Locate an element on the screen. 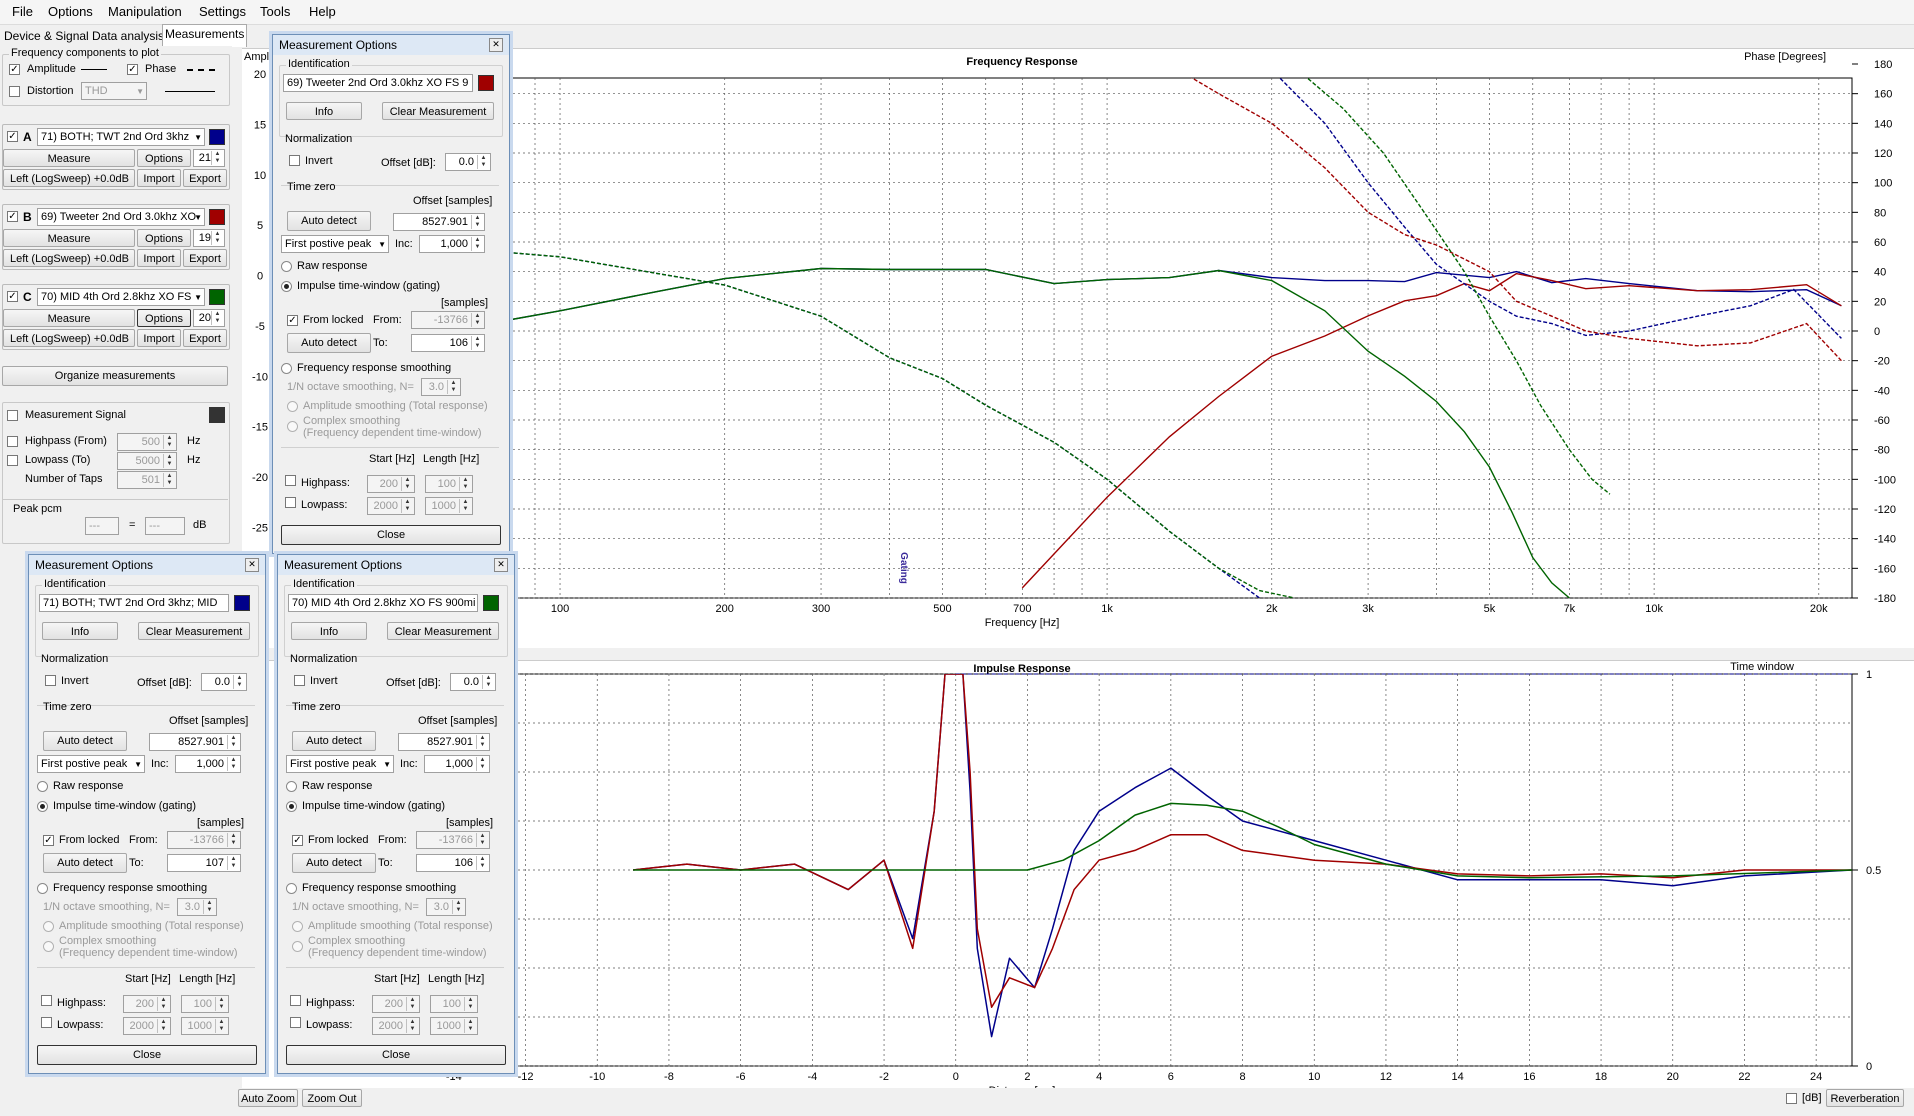 The width and height of the screenshot is (1914, 1116). gating-auto-detect-button: Auto detect is located at coordinates (334, 863).